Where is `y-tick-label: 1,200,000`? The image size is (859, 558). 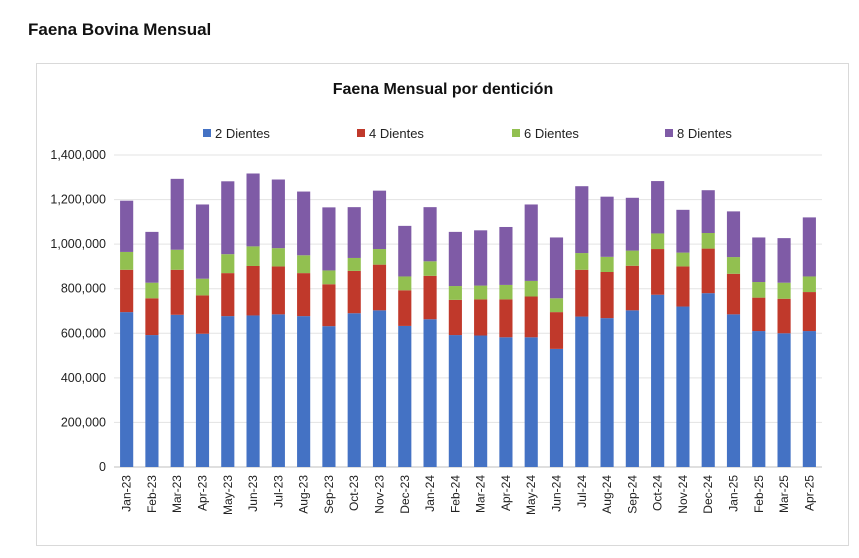
y-tick-label: 1,200,000 is located at coordinates (78, 200).